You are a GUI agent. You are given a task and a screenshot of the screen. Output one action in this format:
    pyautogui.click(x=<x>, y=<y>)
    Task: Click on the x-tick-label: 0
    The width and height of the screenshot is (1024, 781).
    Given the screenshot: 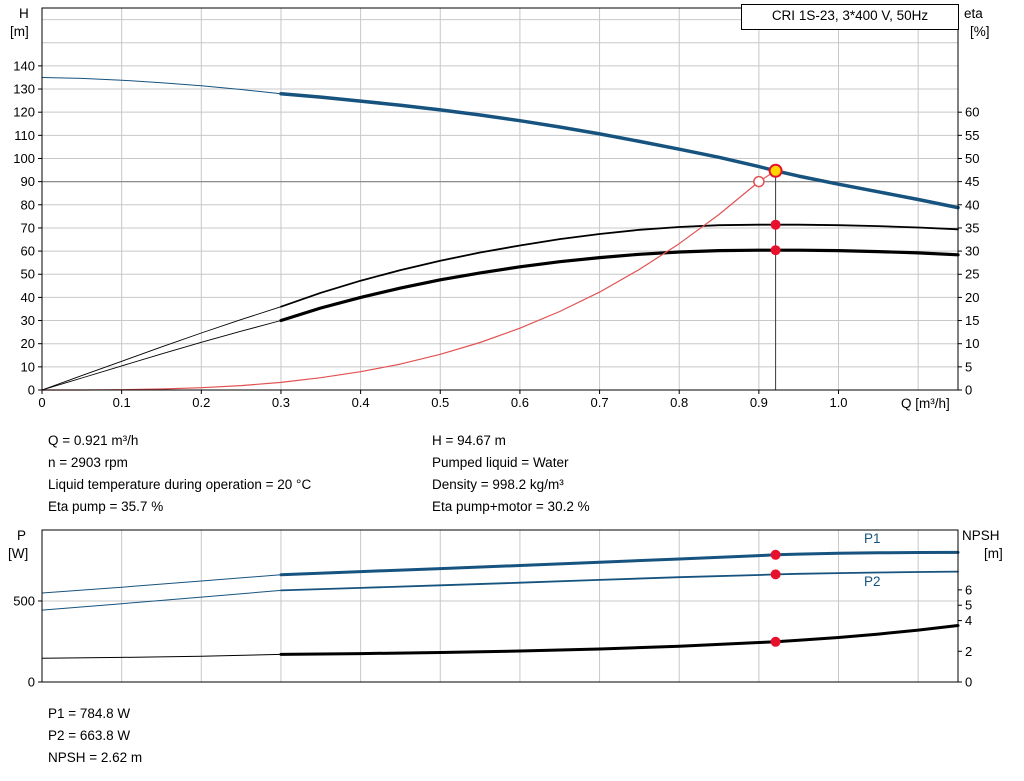 What is the action you would take?
    pyautogui.click(x=41, y=402)
    